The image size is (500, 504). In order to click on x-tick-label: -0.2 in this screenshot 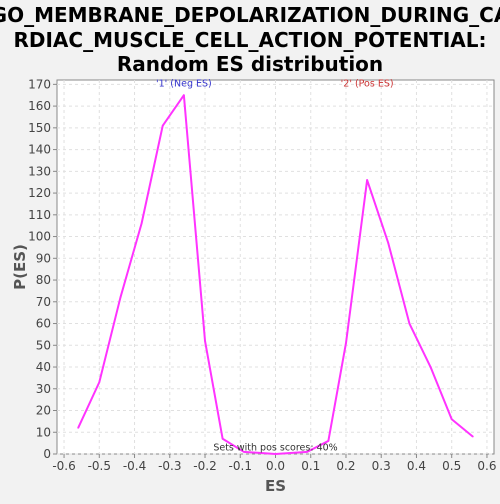, I will do `click(204, 466)`.